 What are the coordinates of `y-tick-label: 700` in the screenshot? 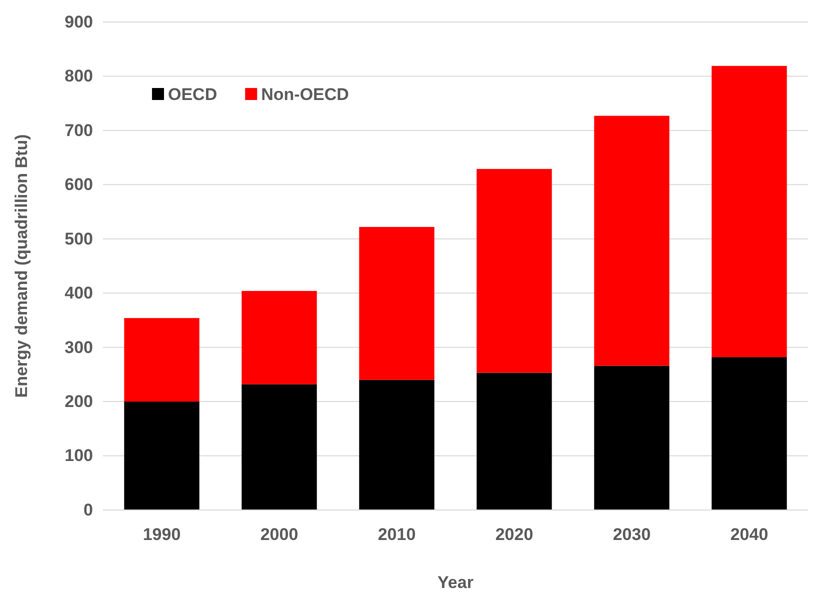 It's located at (78, 130).